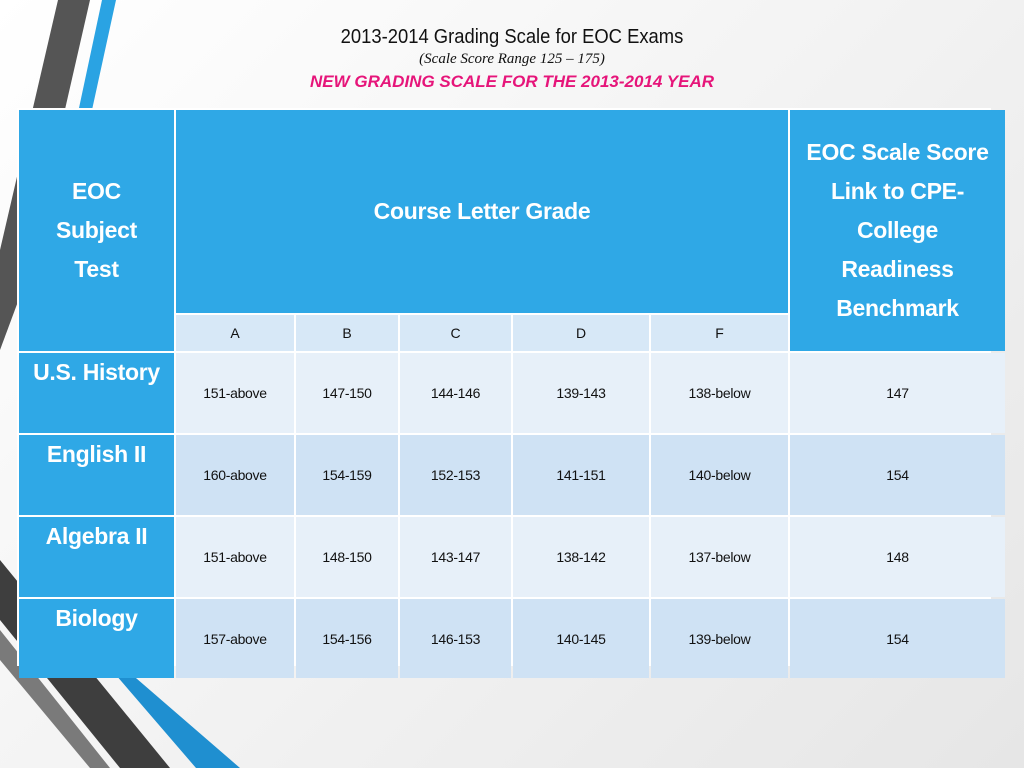  Describe the element at coordinates (897, 191) in the screenshot. I see `benchmark-header-line: Link to CPE-` at that location.